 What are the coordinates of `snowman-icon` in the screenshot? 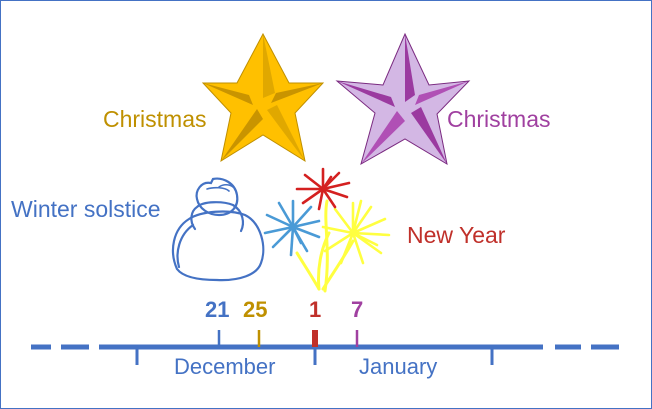 It's located at (218, 229).